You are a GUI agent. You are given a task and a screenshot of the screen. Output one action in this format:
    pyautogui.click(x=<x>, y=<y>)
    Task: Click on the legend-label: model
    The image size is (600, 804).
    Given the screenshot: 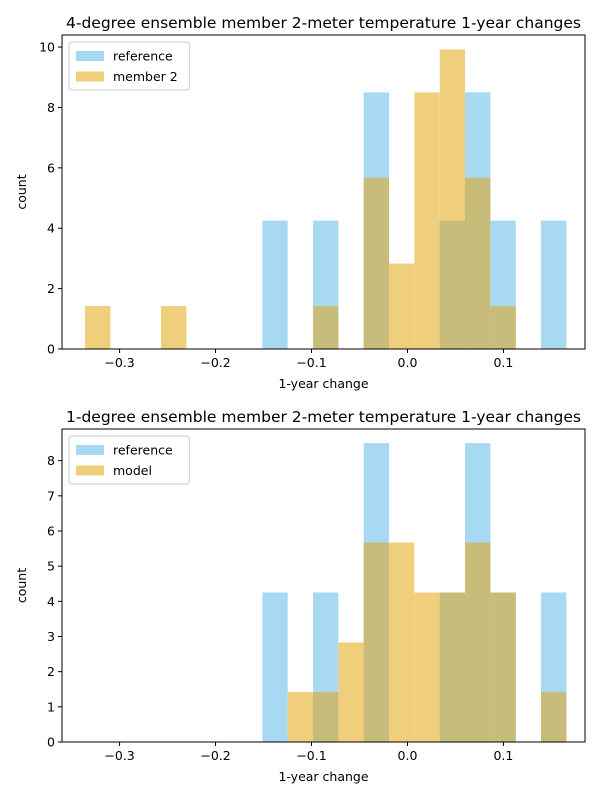 What is the action you would take?
    pyautogui.click(x=132, y=470)
    